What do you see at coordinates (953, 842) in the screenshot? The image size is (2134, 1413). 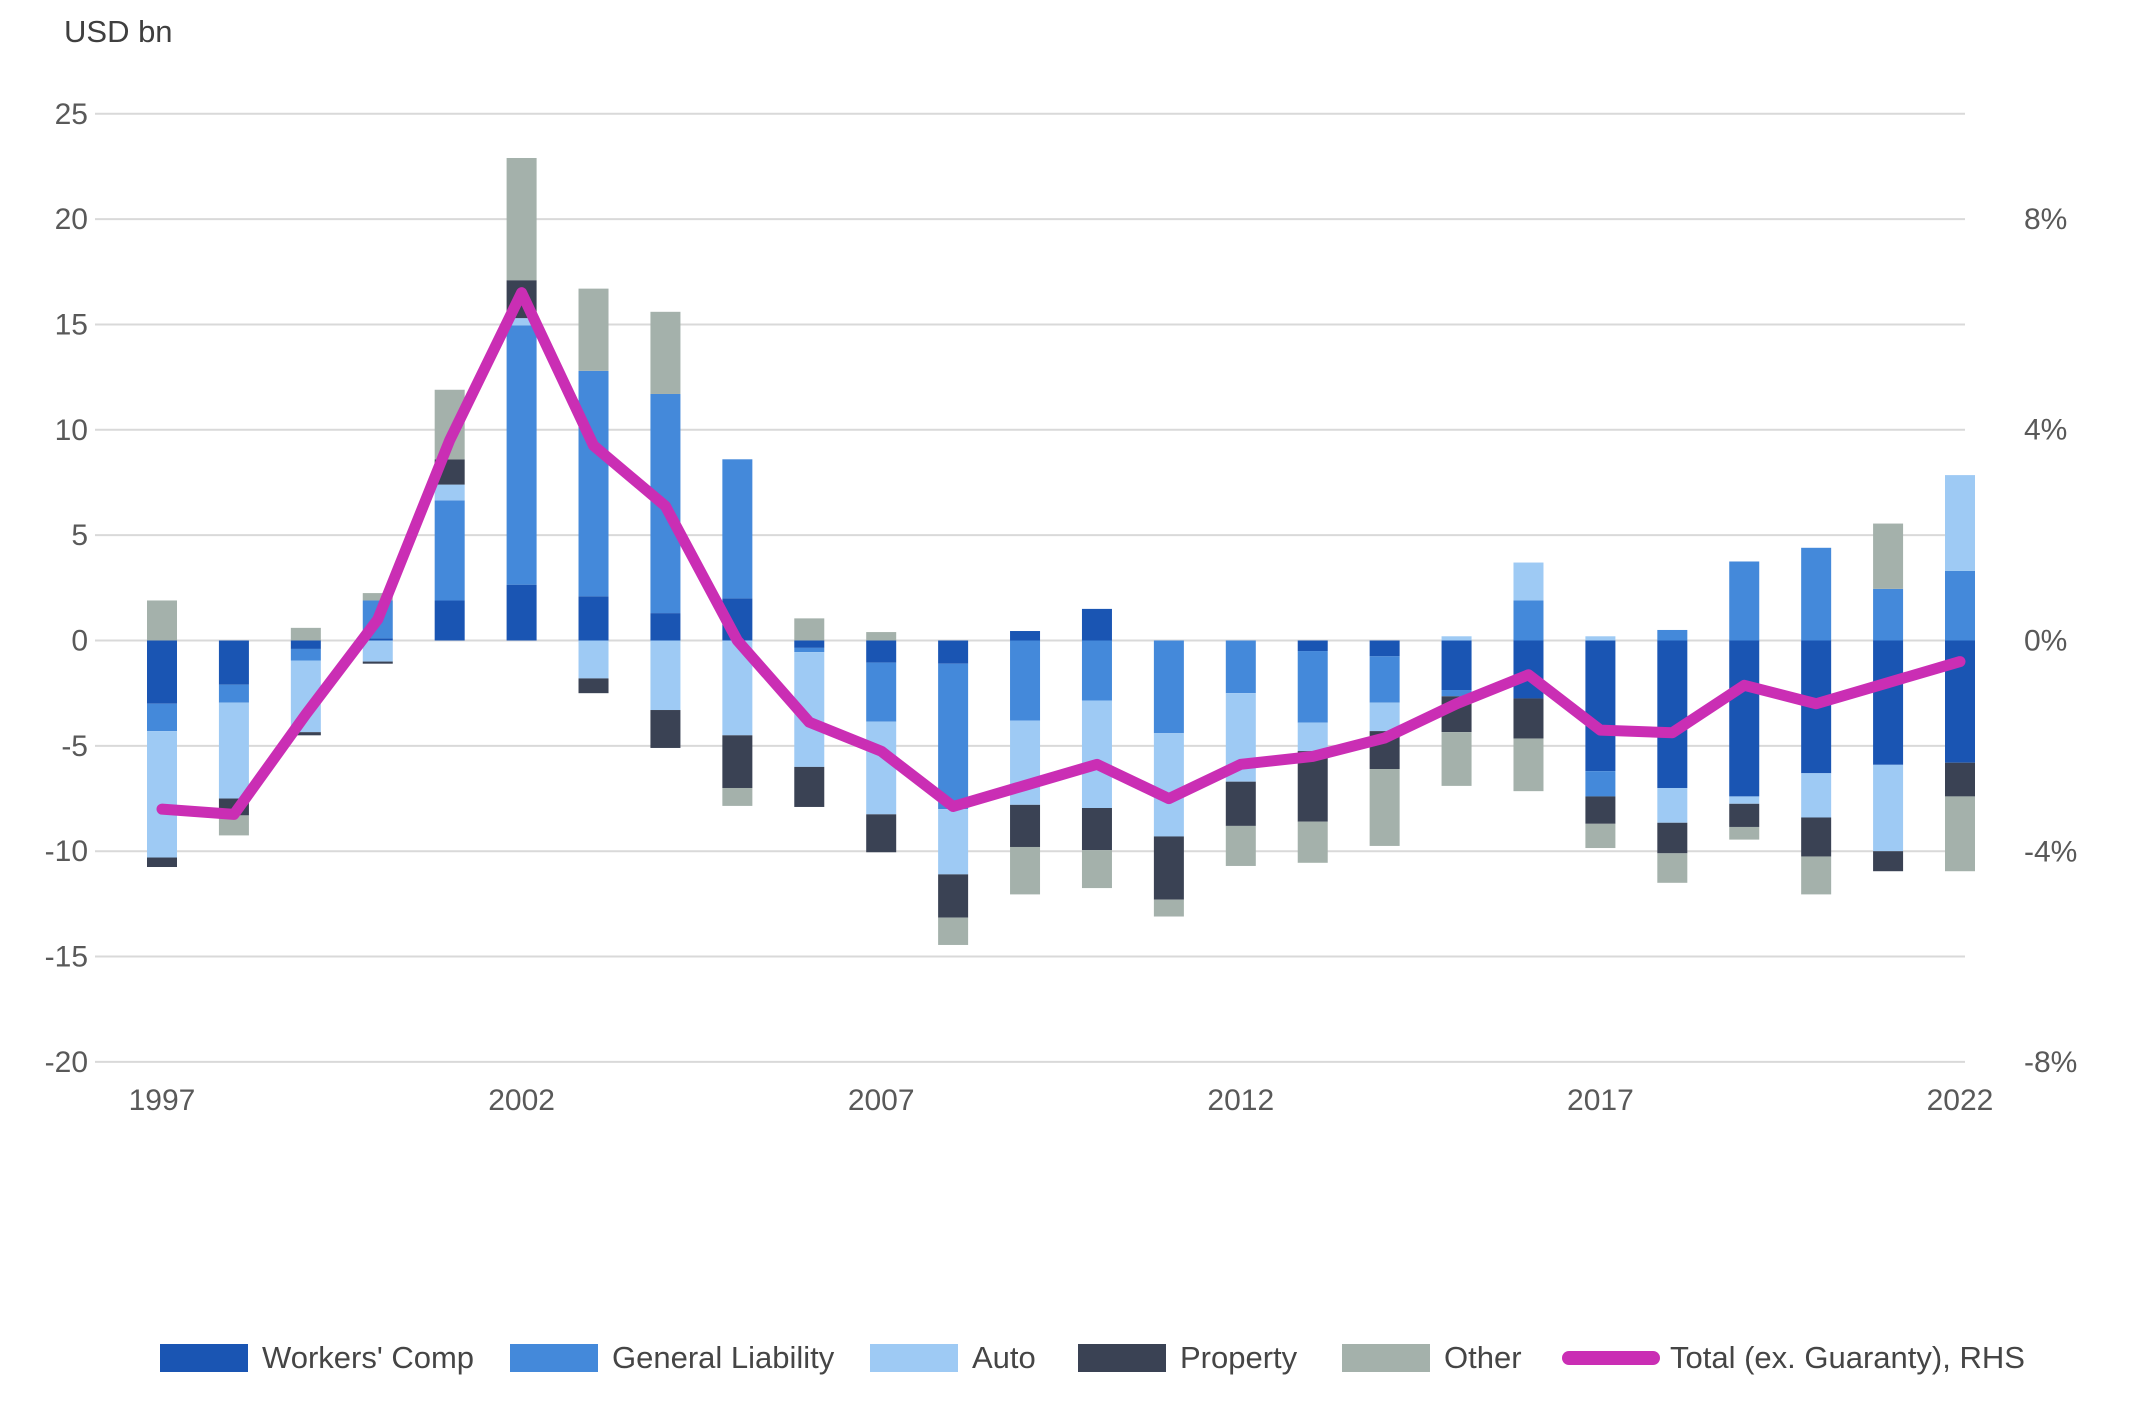 I see `bar-segment-2008-auto` at bounding box center [953, 842].